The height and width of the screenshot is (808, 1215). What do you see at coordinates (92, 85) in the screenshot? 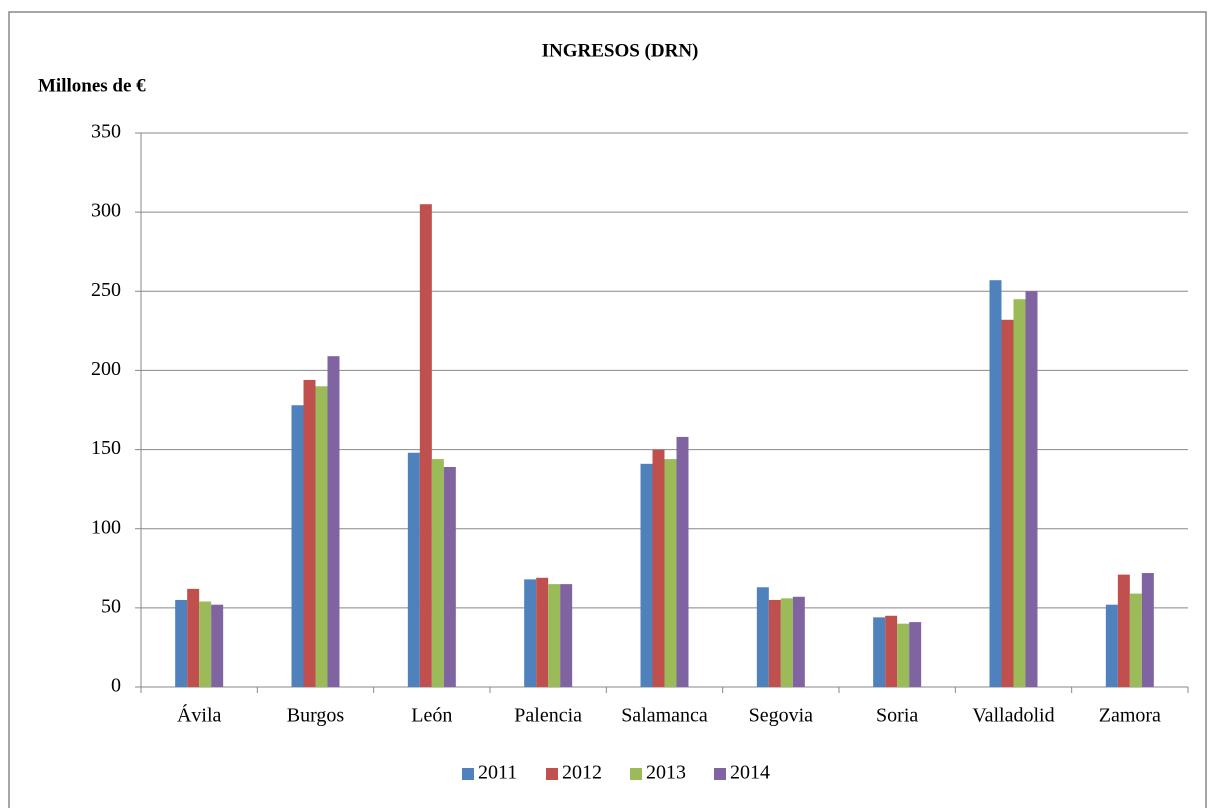
I see `y-axis-title: Millones de €` at bounding box center [92, 85].